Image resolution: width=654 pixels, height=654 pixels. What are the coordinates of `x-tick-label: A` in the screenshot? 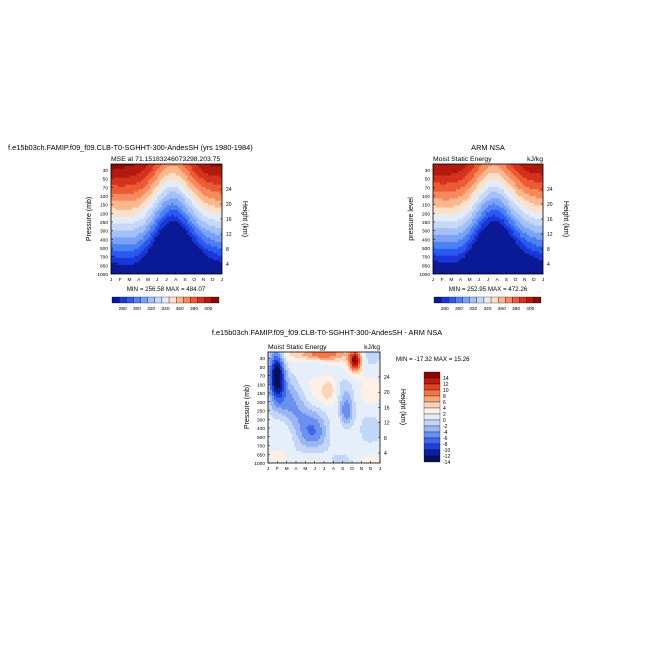 It's located at (498, 280).